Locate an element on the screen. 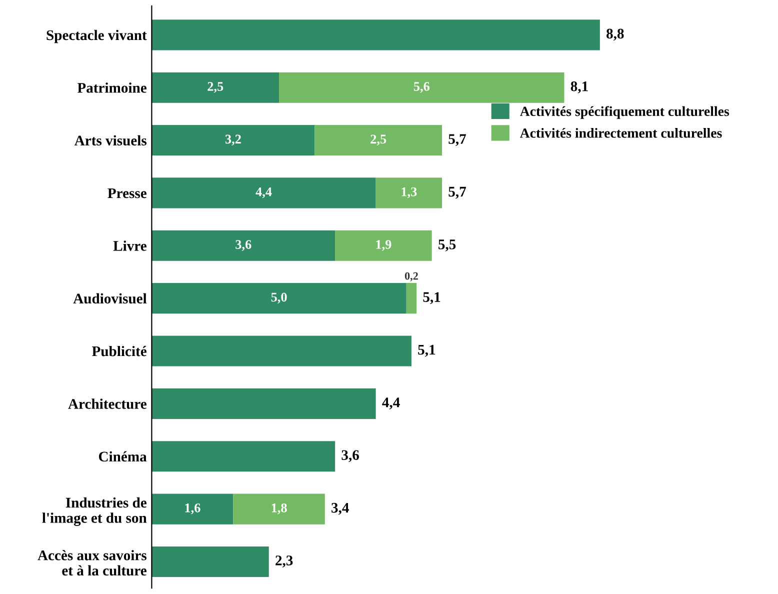  y-tick-label: Spectacle vivant is located at coordinates (96, 37).